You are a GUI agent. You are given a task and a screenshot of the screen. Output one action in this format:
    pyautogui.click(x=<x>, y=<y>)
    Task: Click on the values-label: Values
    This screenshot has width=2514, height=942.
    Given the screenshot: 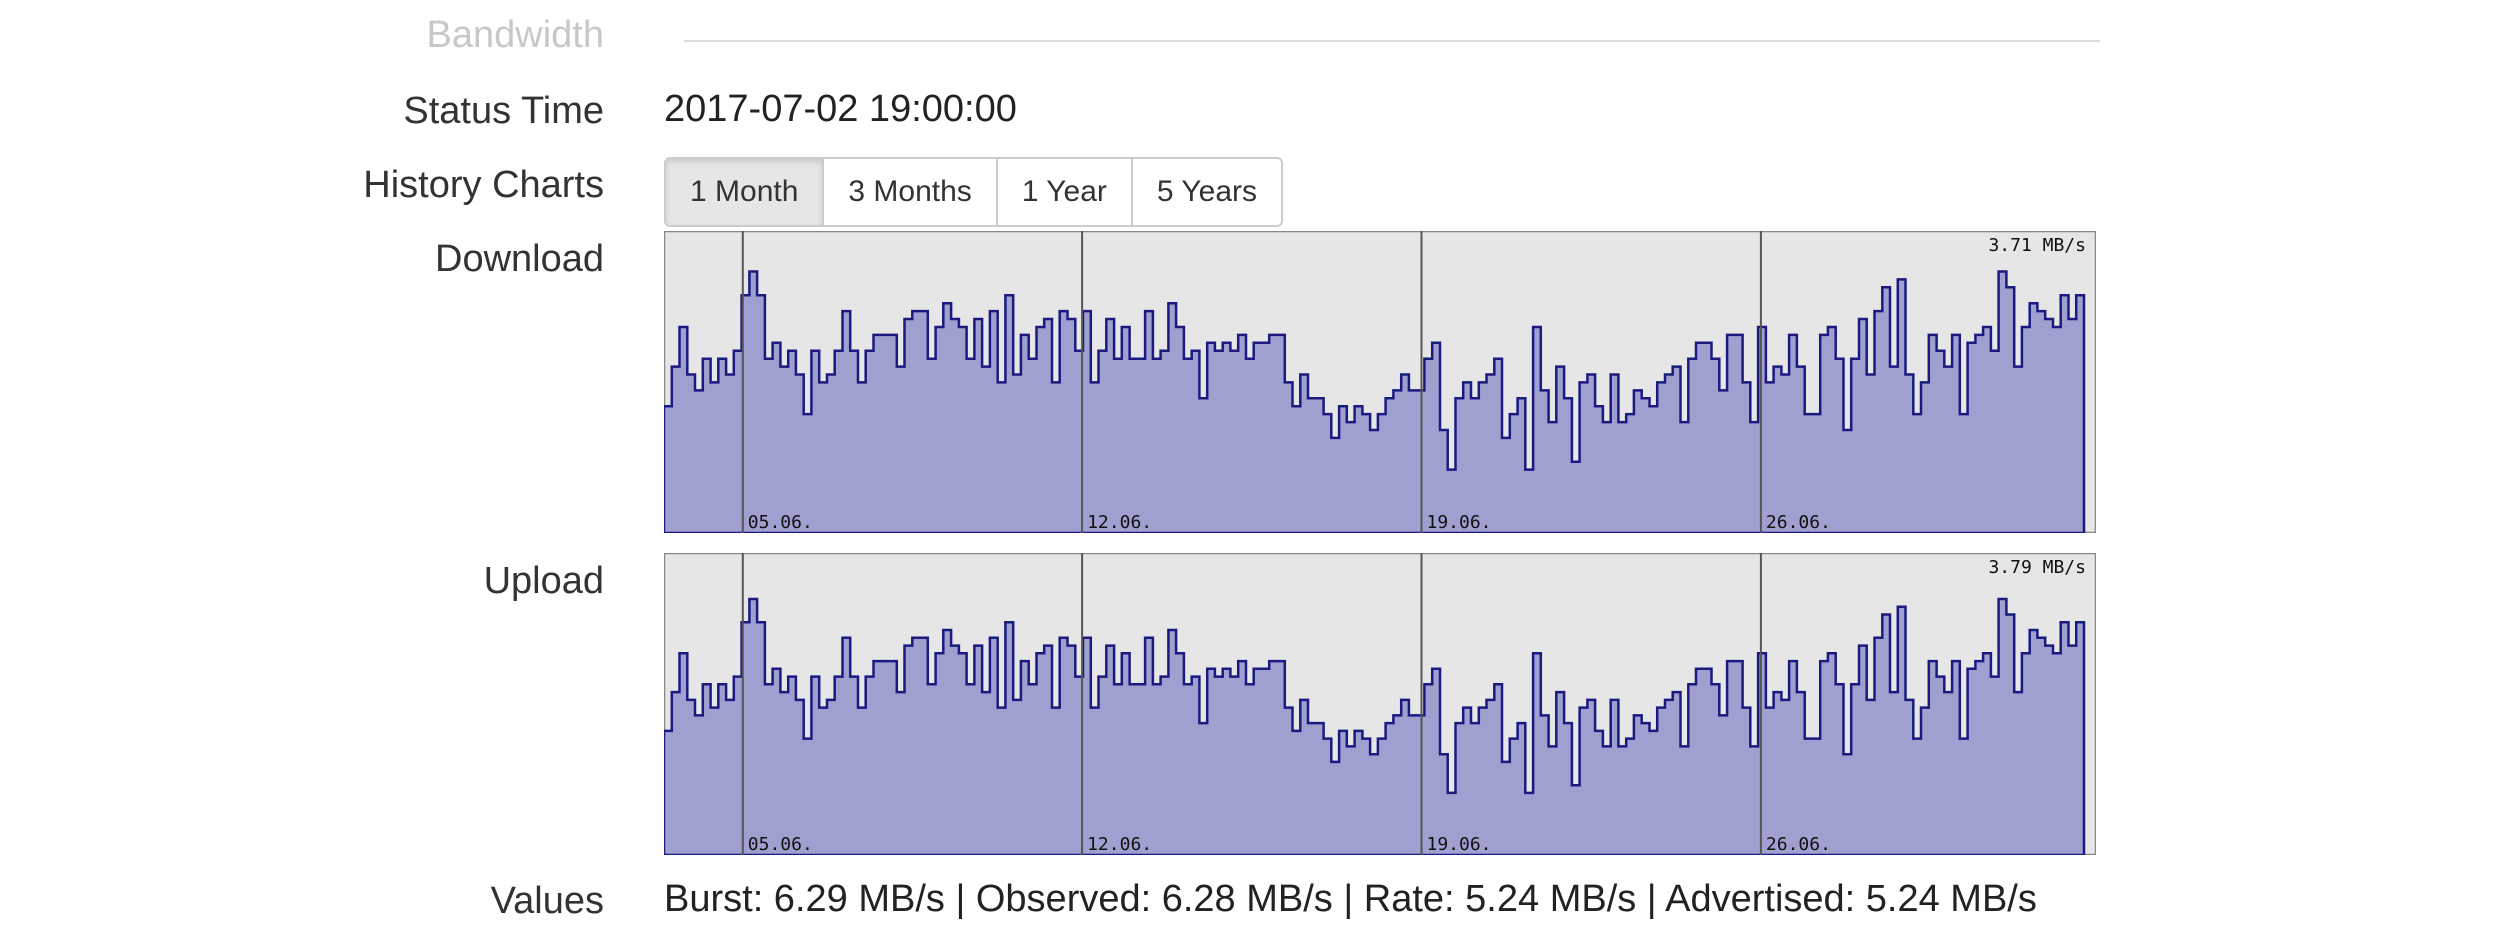 What is the action you would take?
    pyautogui.click(x=547, y=901)
    